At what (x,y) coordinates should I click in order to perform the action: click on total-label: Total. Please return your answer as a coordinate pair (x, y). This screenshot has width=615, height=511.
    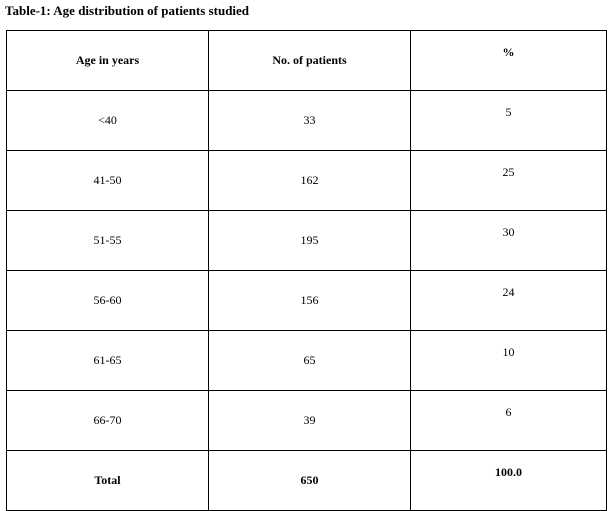
    Looking at the image, I should click on (107, 480).